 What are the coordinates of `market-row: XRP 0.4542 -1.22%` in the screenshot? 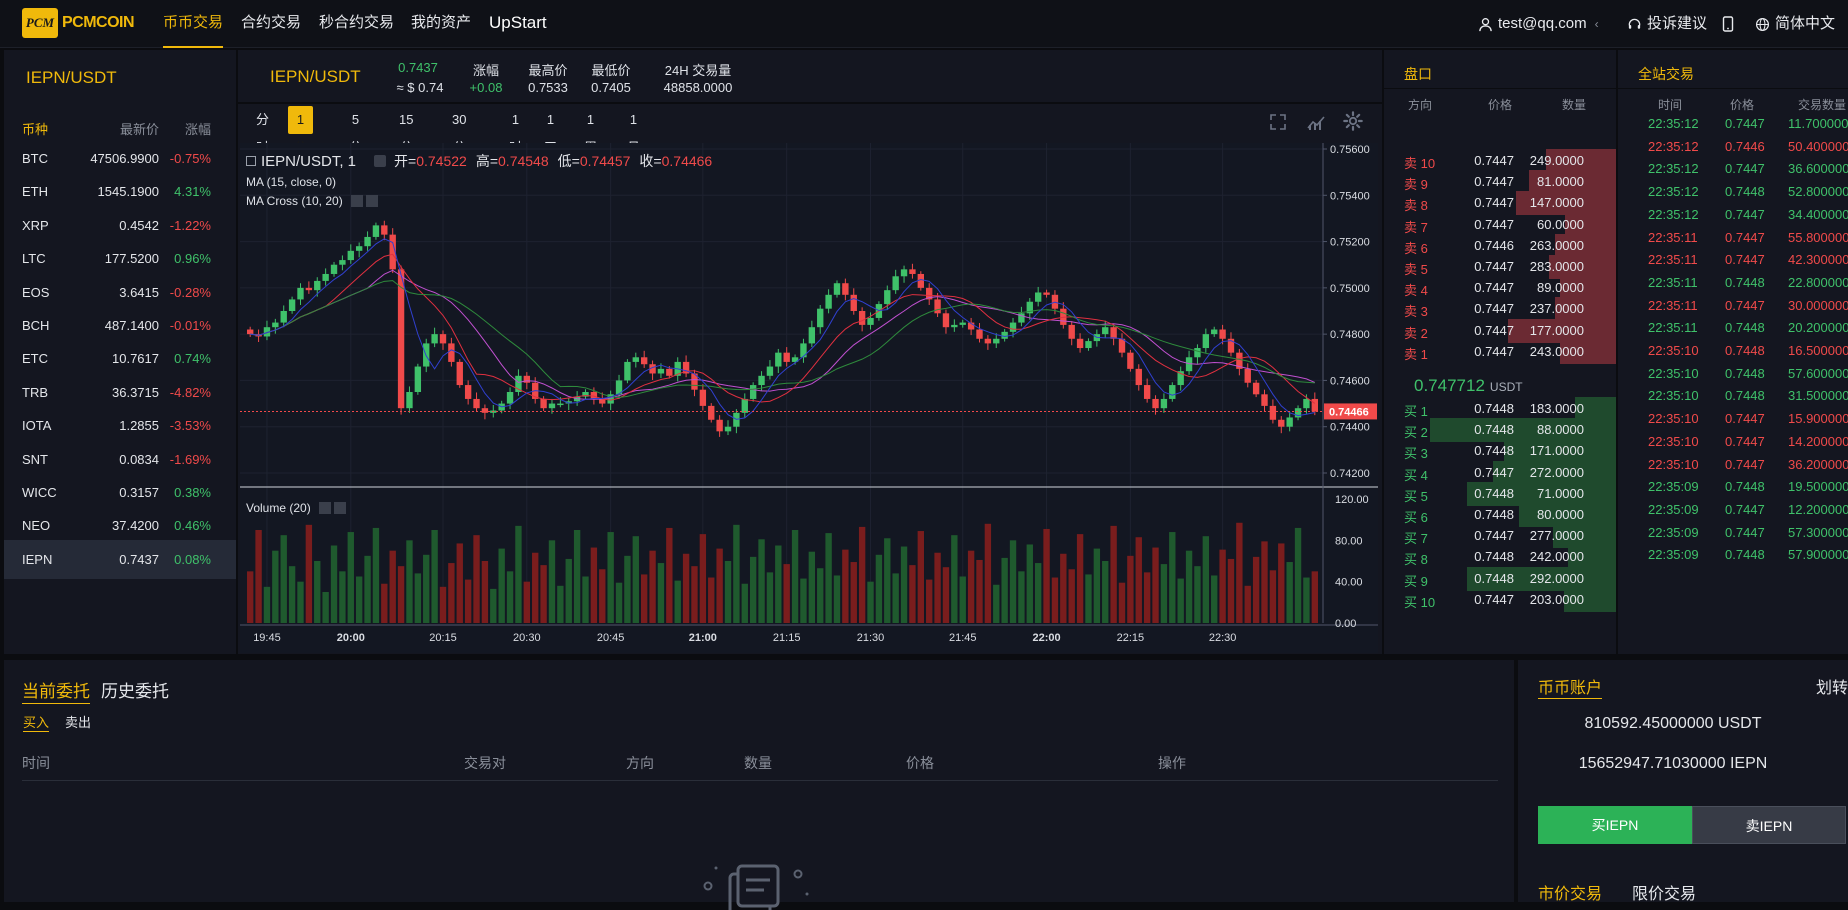 It's located at (120, 225).